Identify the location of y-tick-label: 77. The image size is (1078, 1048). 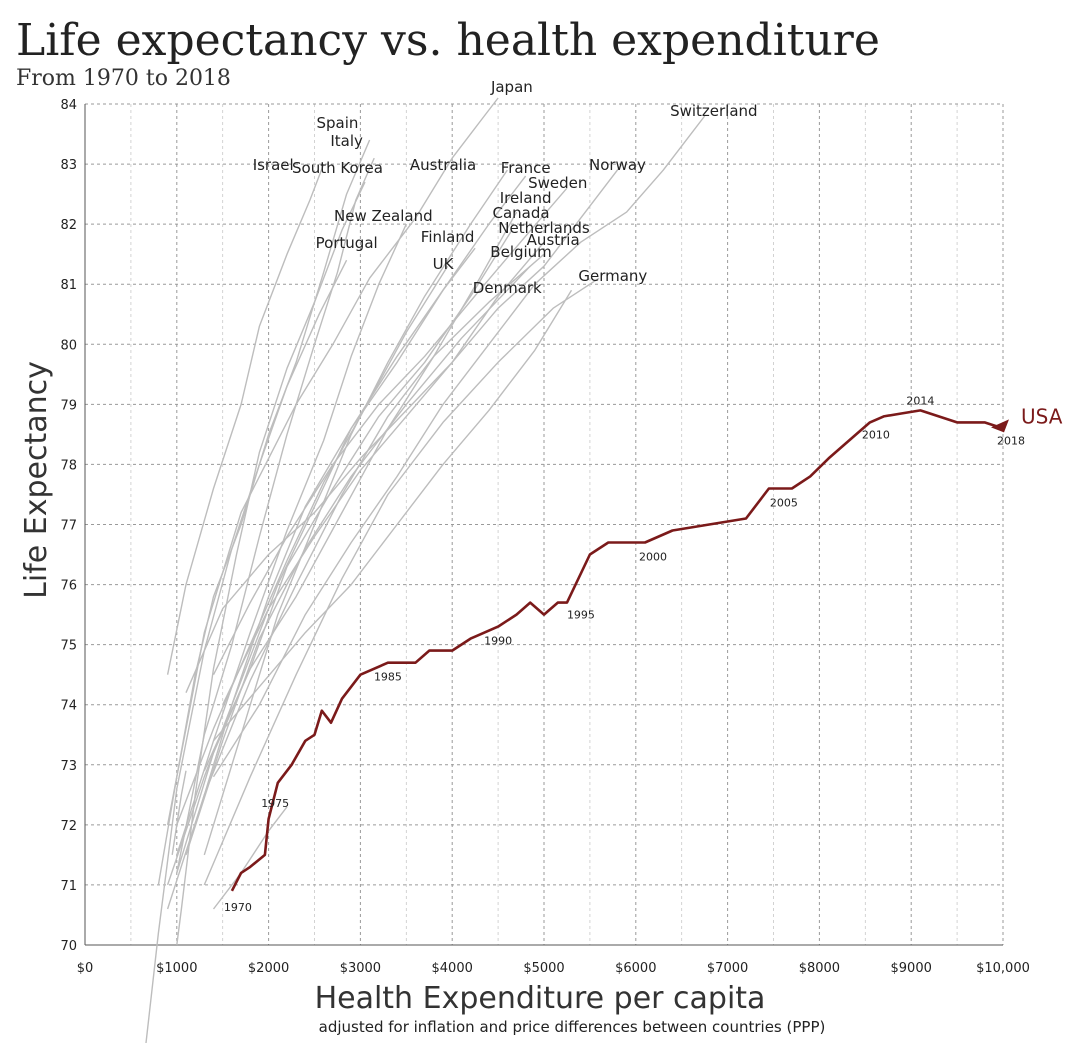
(68, 526).